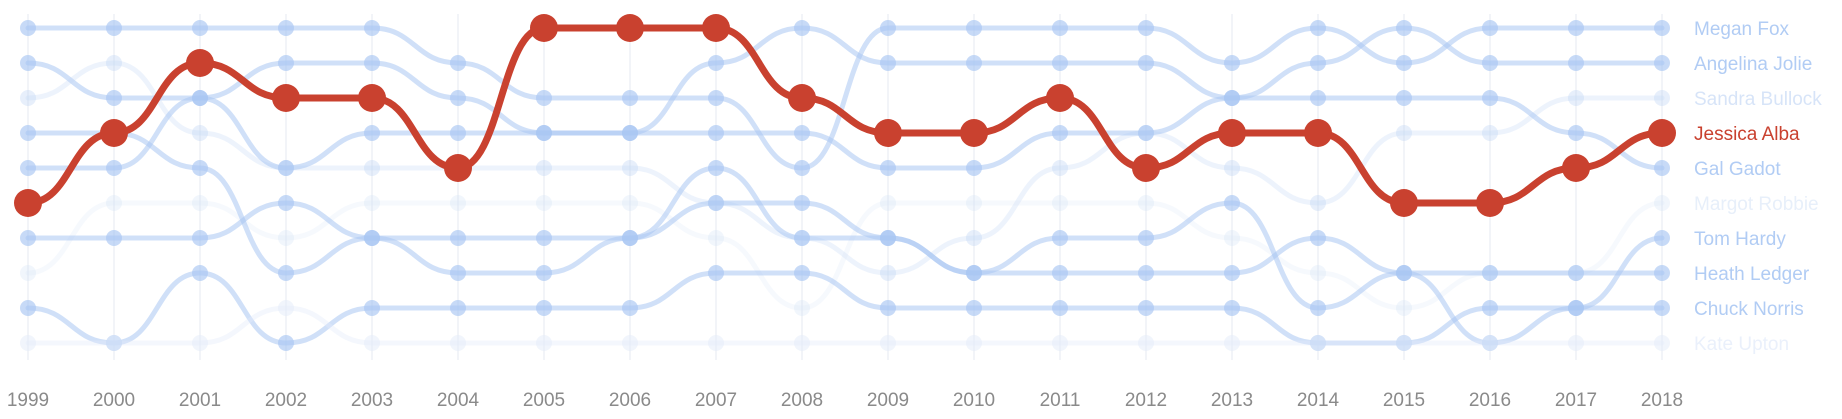 The width and height of the screenshot is (1842, 419). What do you see at coordinates (802, 238) in the screenshot?
I see `data-point-heath-ledger-2008` at bounding box center [802, 238].